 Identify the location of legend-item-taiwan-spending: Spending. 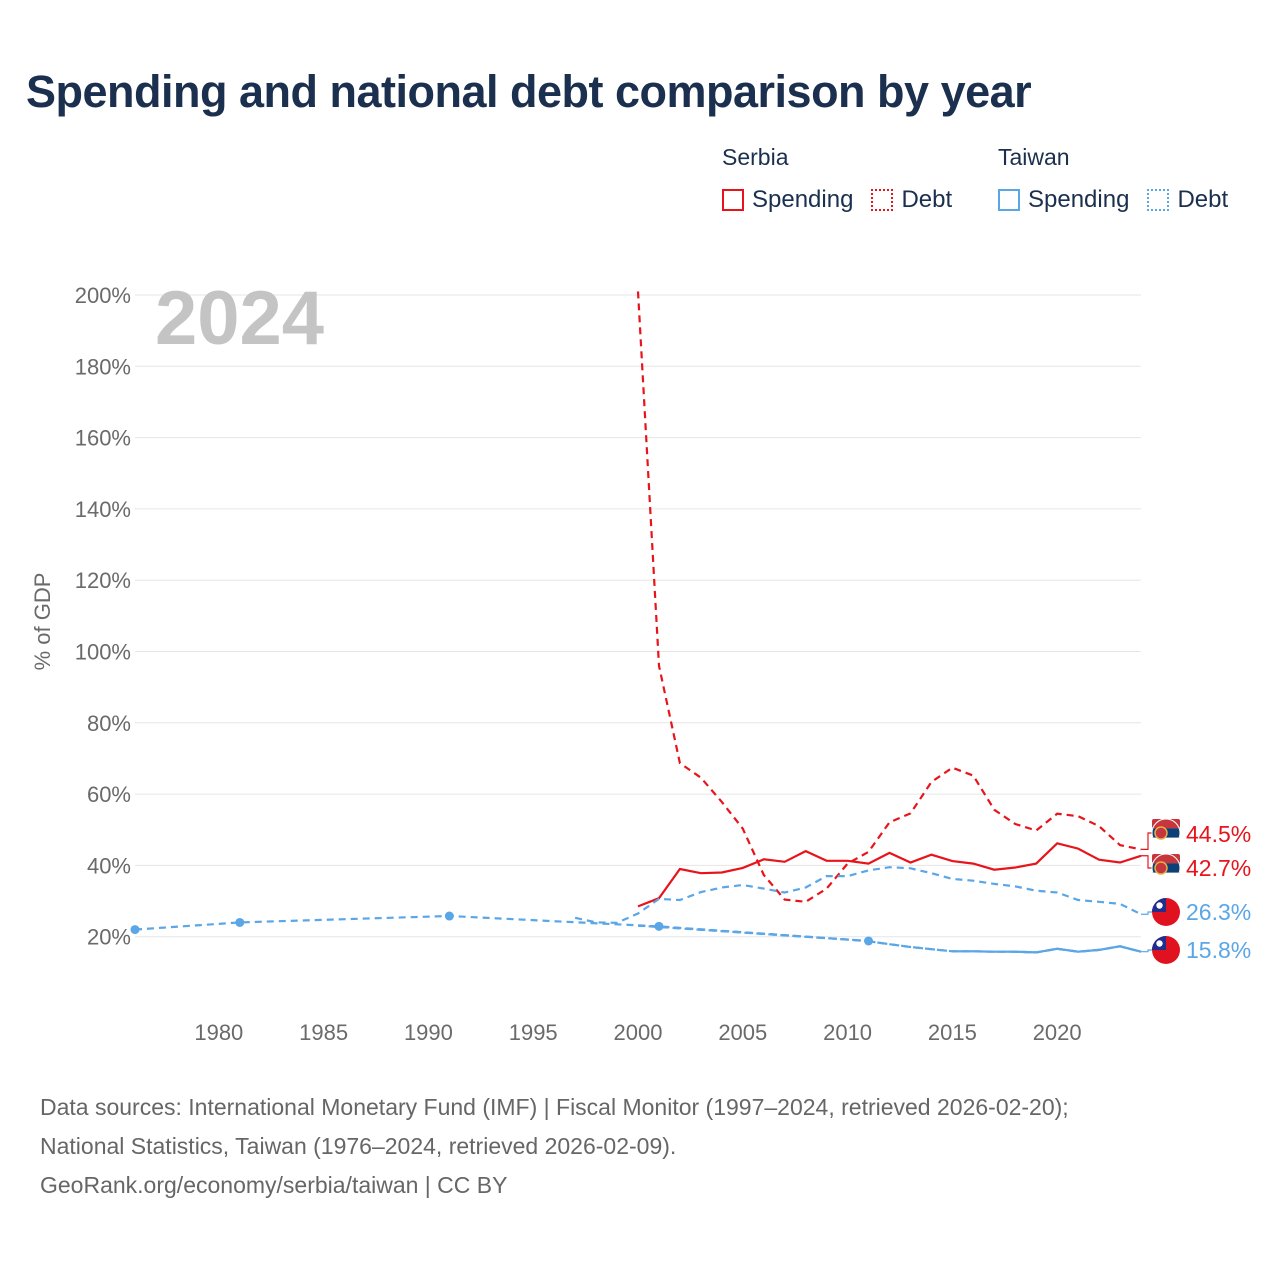
(1063, 200).